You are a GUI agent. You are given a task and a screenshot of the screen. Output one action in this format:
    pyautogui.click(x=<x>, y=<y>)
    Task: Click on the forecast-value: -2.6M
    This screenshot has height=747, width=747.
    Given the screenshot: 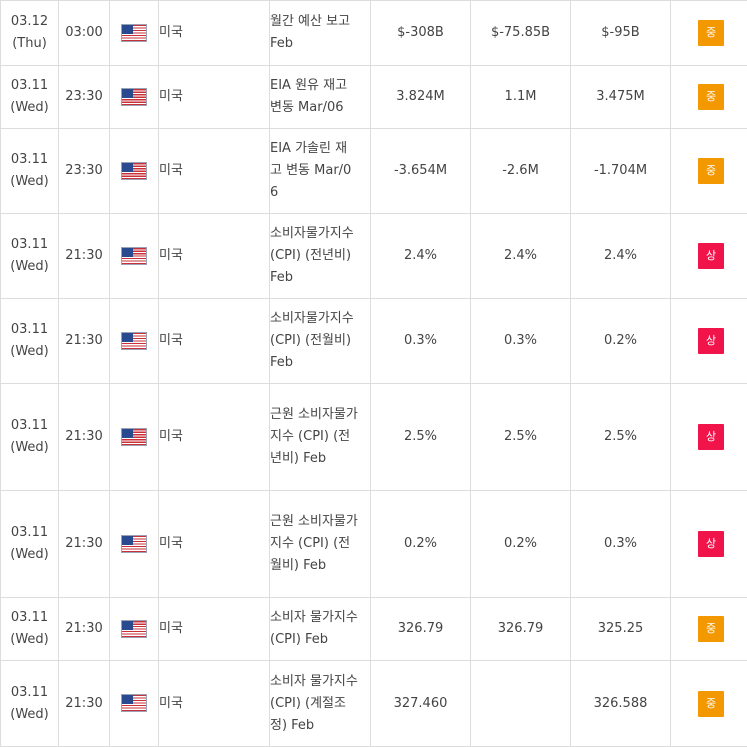 What is the action you would take?
    pyautogui.click(x=521, y=171)
    